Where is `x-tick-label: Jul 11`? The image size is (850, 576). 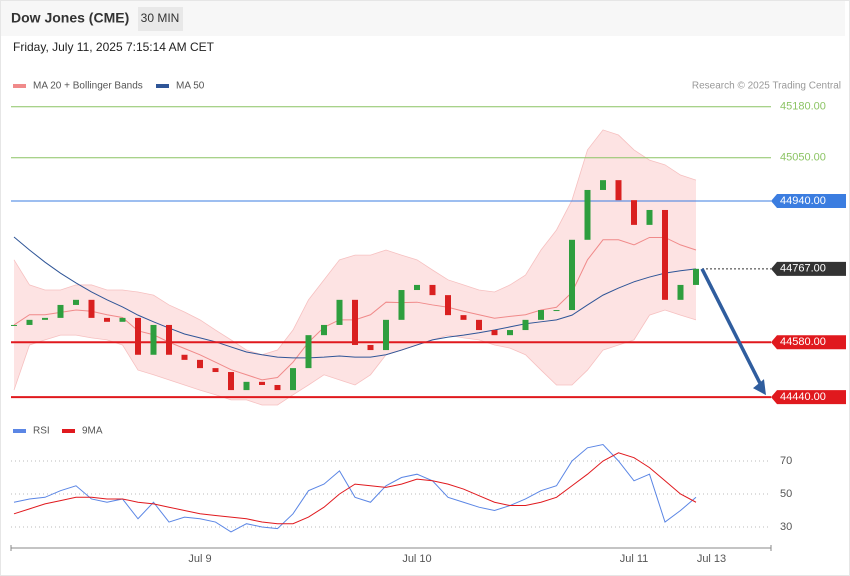
x-tick-label: Jul 11 is located at coordinates (634, 559).